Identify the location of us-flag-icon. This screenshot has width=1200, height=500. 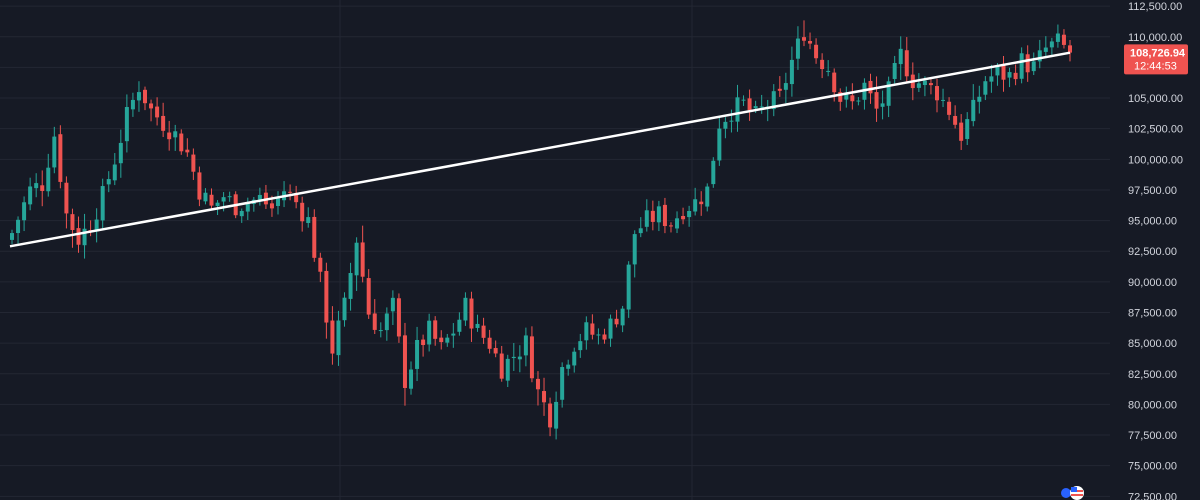
(1077, 493).